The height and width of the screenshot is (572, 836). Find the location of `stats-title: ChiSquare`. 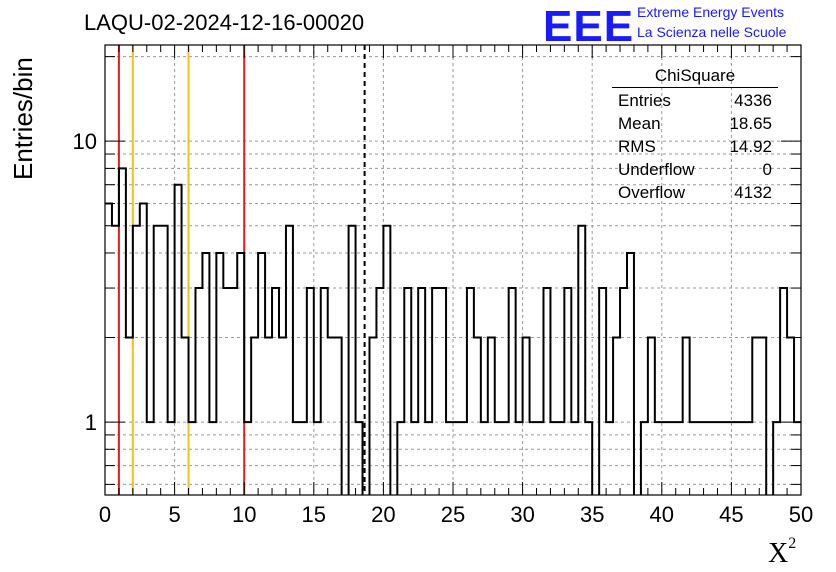

stats-title: ChiSquare is located at coordinates (695, 77).